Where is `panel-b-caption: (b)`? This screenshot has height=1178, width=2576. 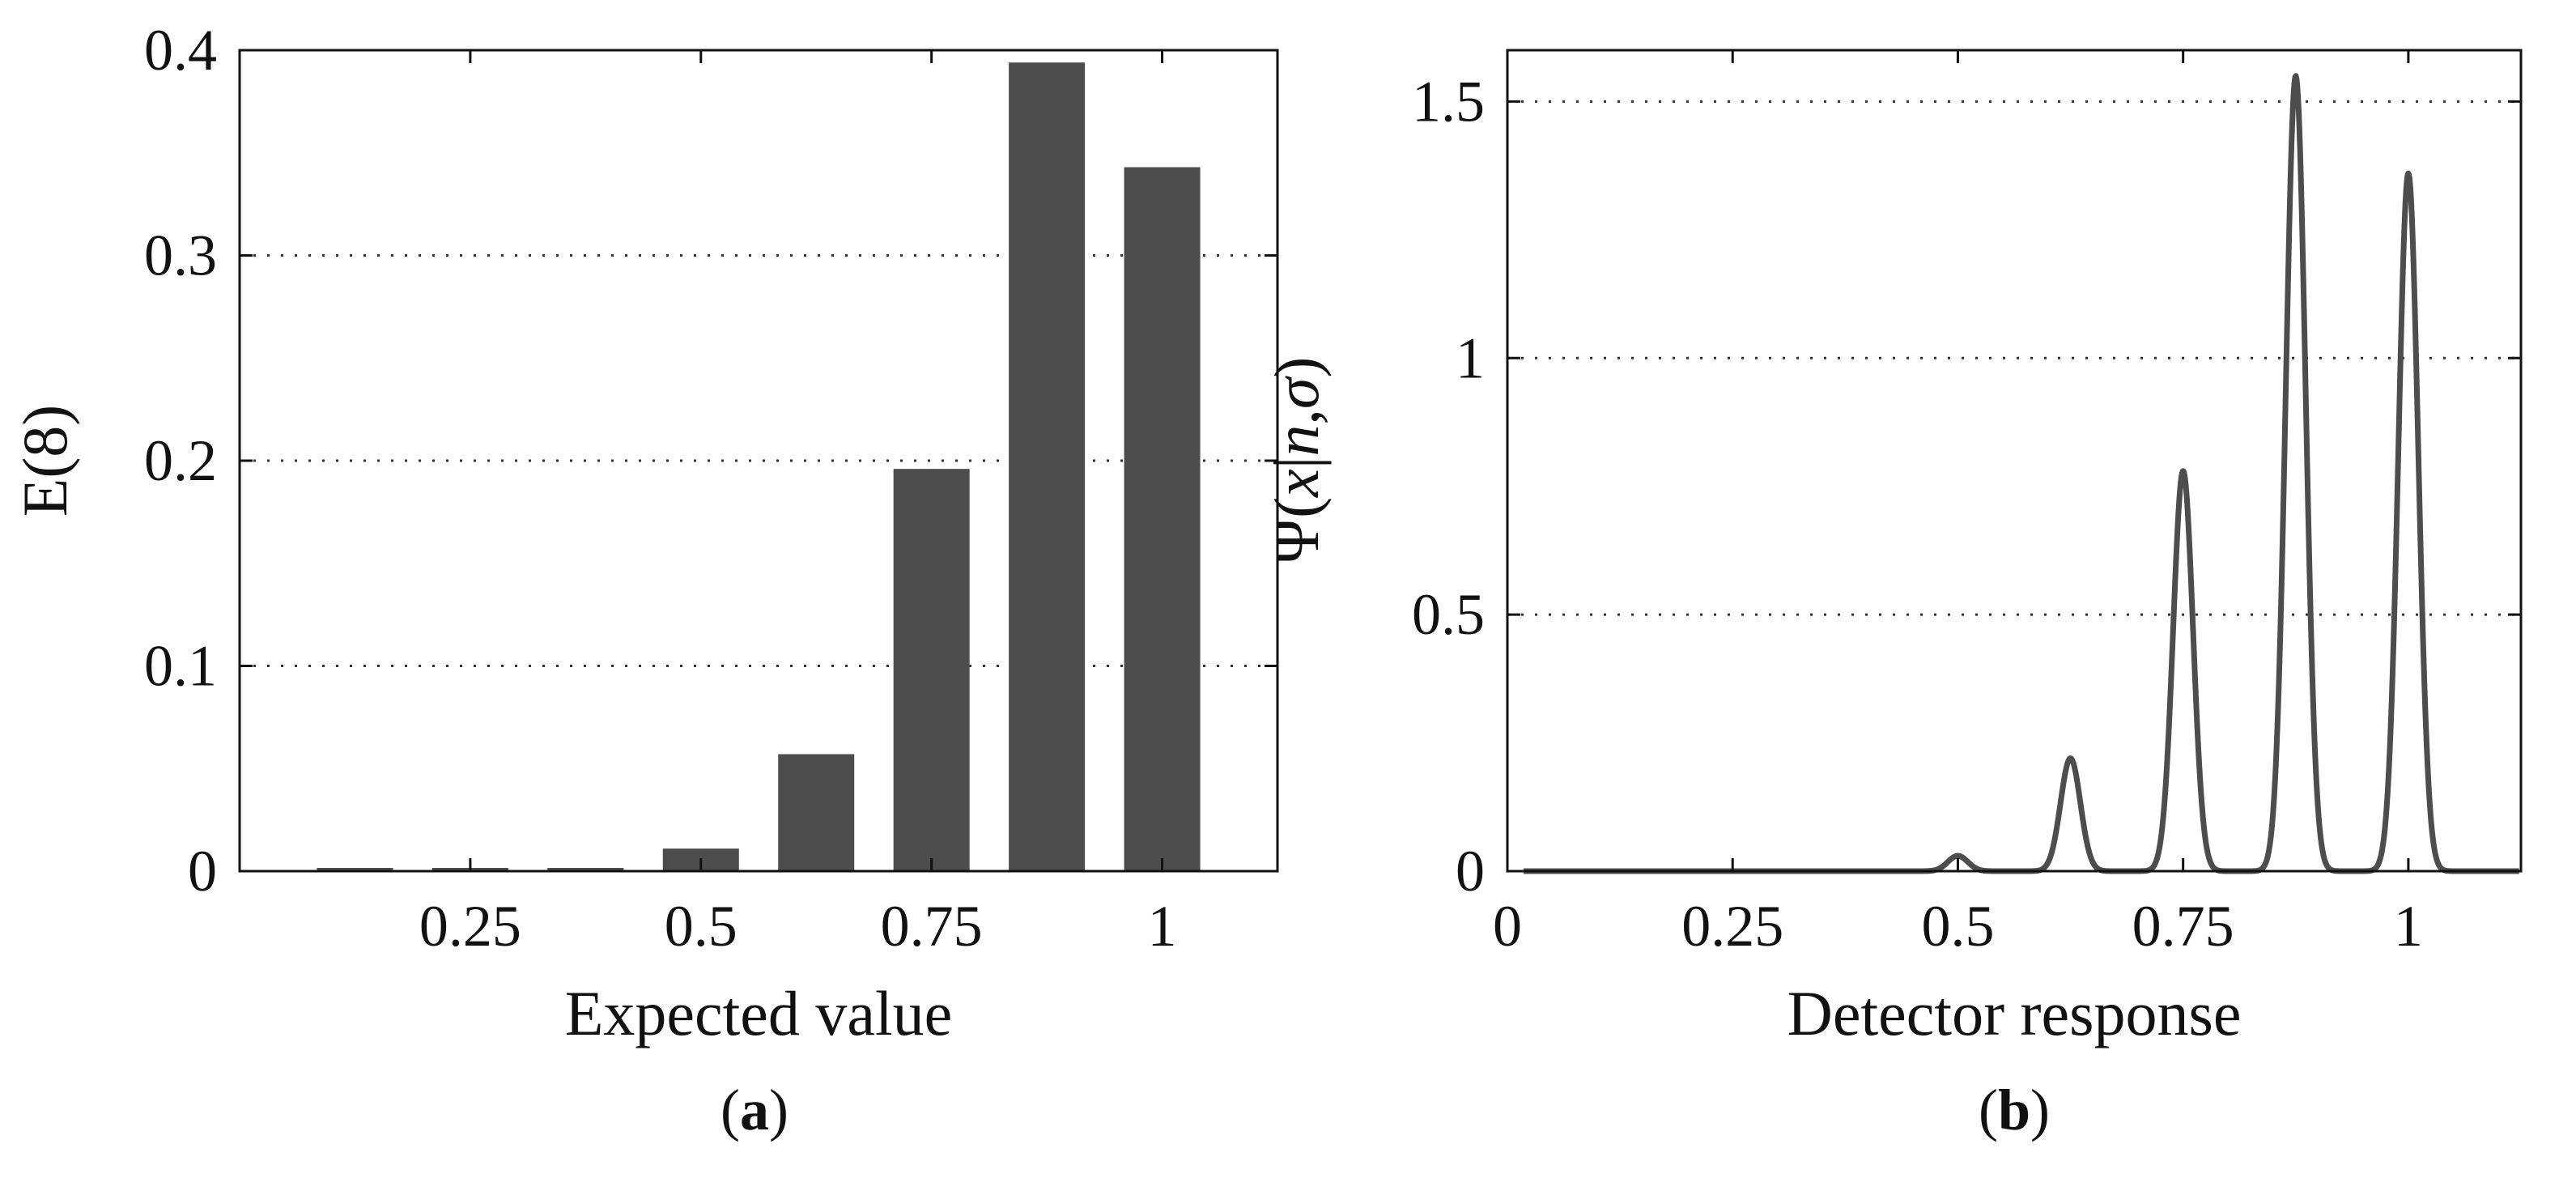
panel-b-caption: (b) is located at coordinates (2015, 1110).